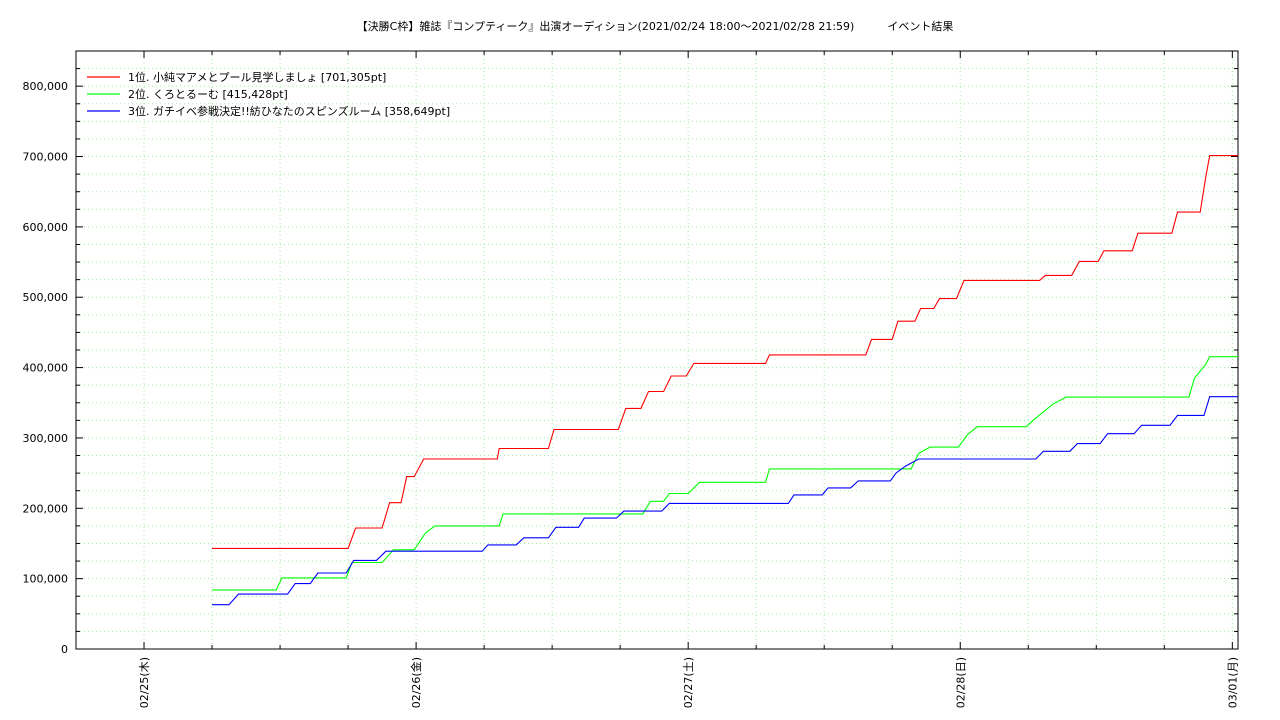  Describe the element at coordinates (46, 438) in the screenshot. I see `y-tick-label: 300,000` at that location.